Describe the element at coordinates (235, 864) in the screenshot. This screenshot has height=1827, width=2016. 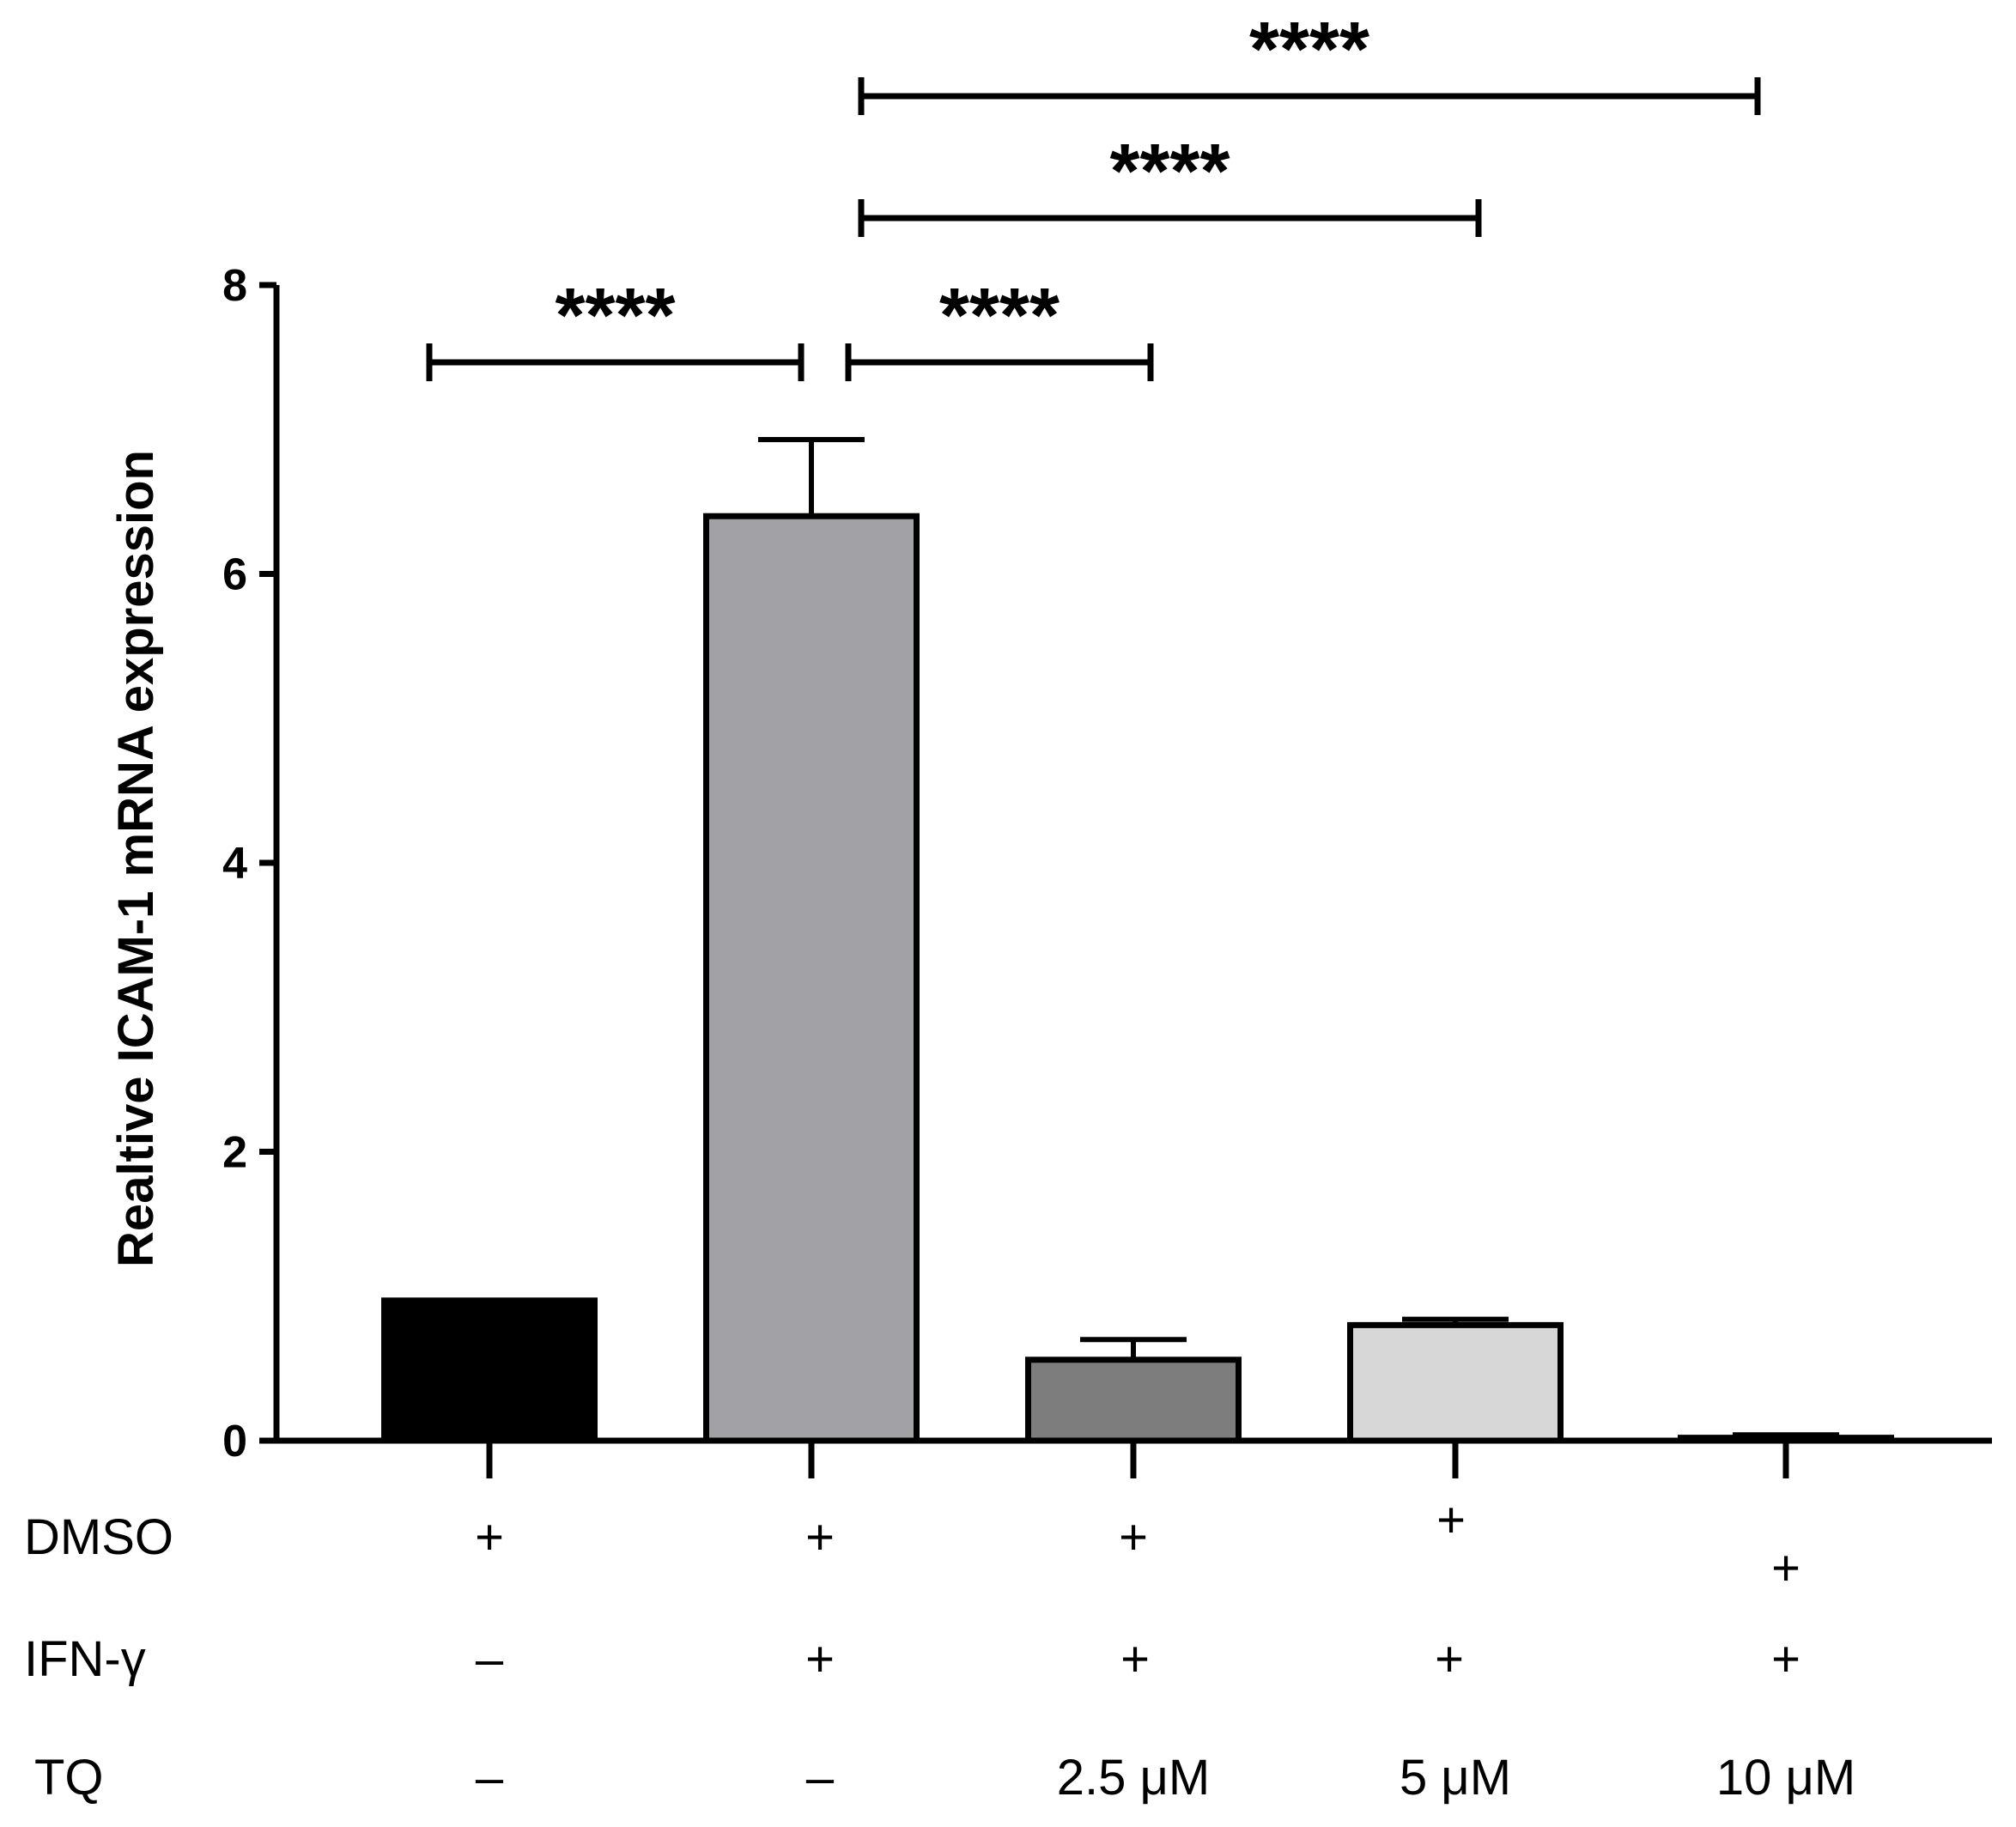
I see `y-tick-label: 4` at that location.